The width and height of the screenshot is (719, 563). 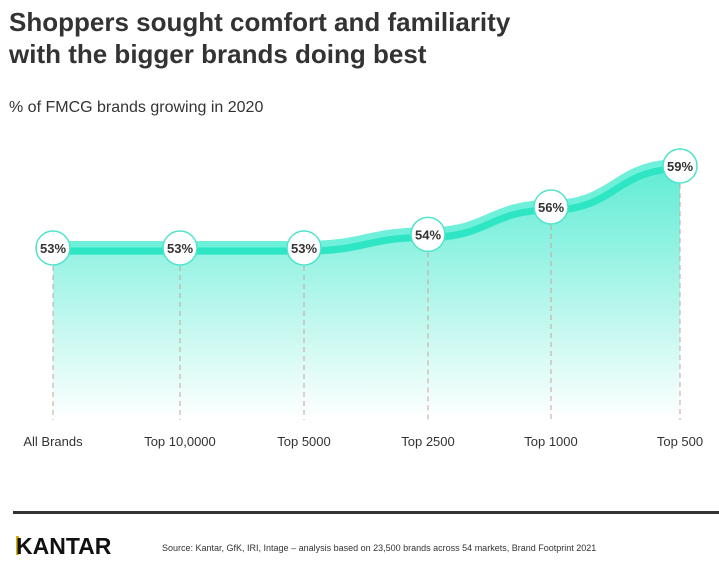 I want to click on x-tick-label: Top 2500, so click(x=428, y=441).